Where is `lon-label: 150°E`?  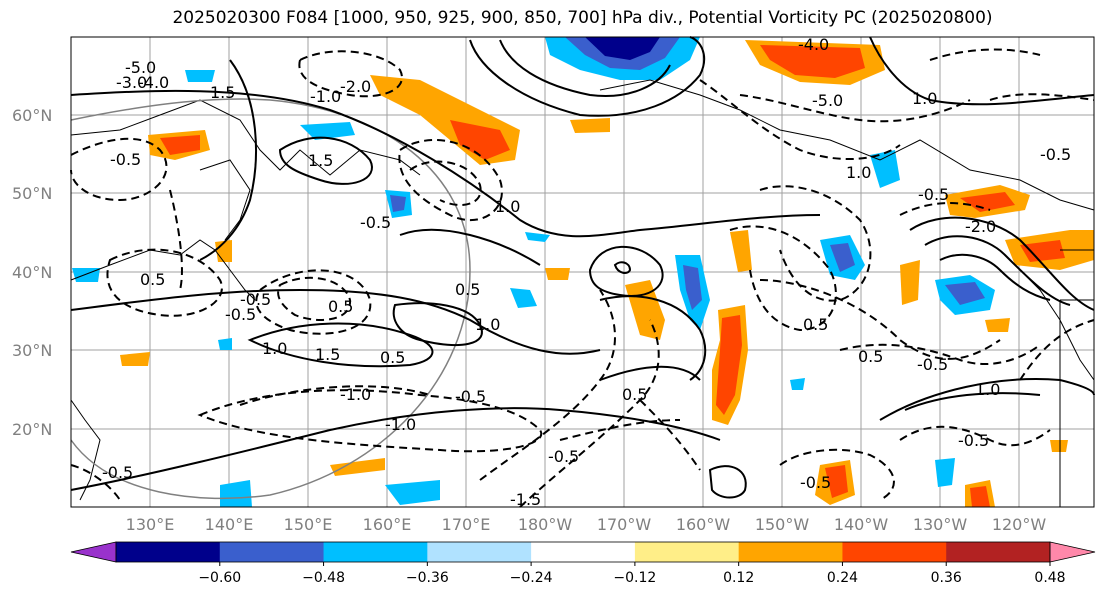 lon-label: 150°E is located at coordinates (308, 524).